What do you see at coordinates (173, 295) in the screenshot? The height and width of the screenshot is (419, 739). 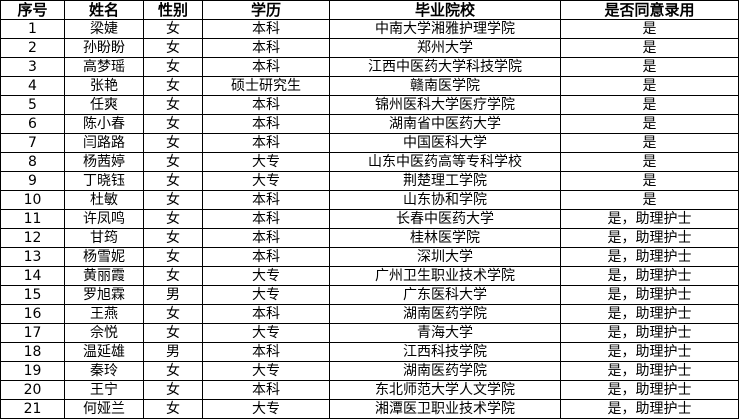 I see `cell-gender: 男` at bounding box center [173, 295].